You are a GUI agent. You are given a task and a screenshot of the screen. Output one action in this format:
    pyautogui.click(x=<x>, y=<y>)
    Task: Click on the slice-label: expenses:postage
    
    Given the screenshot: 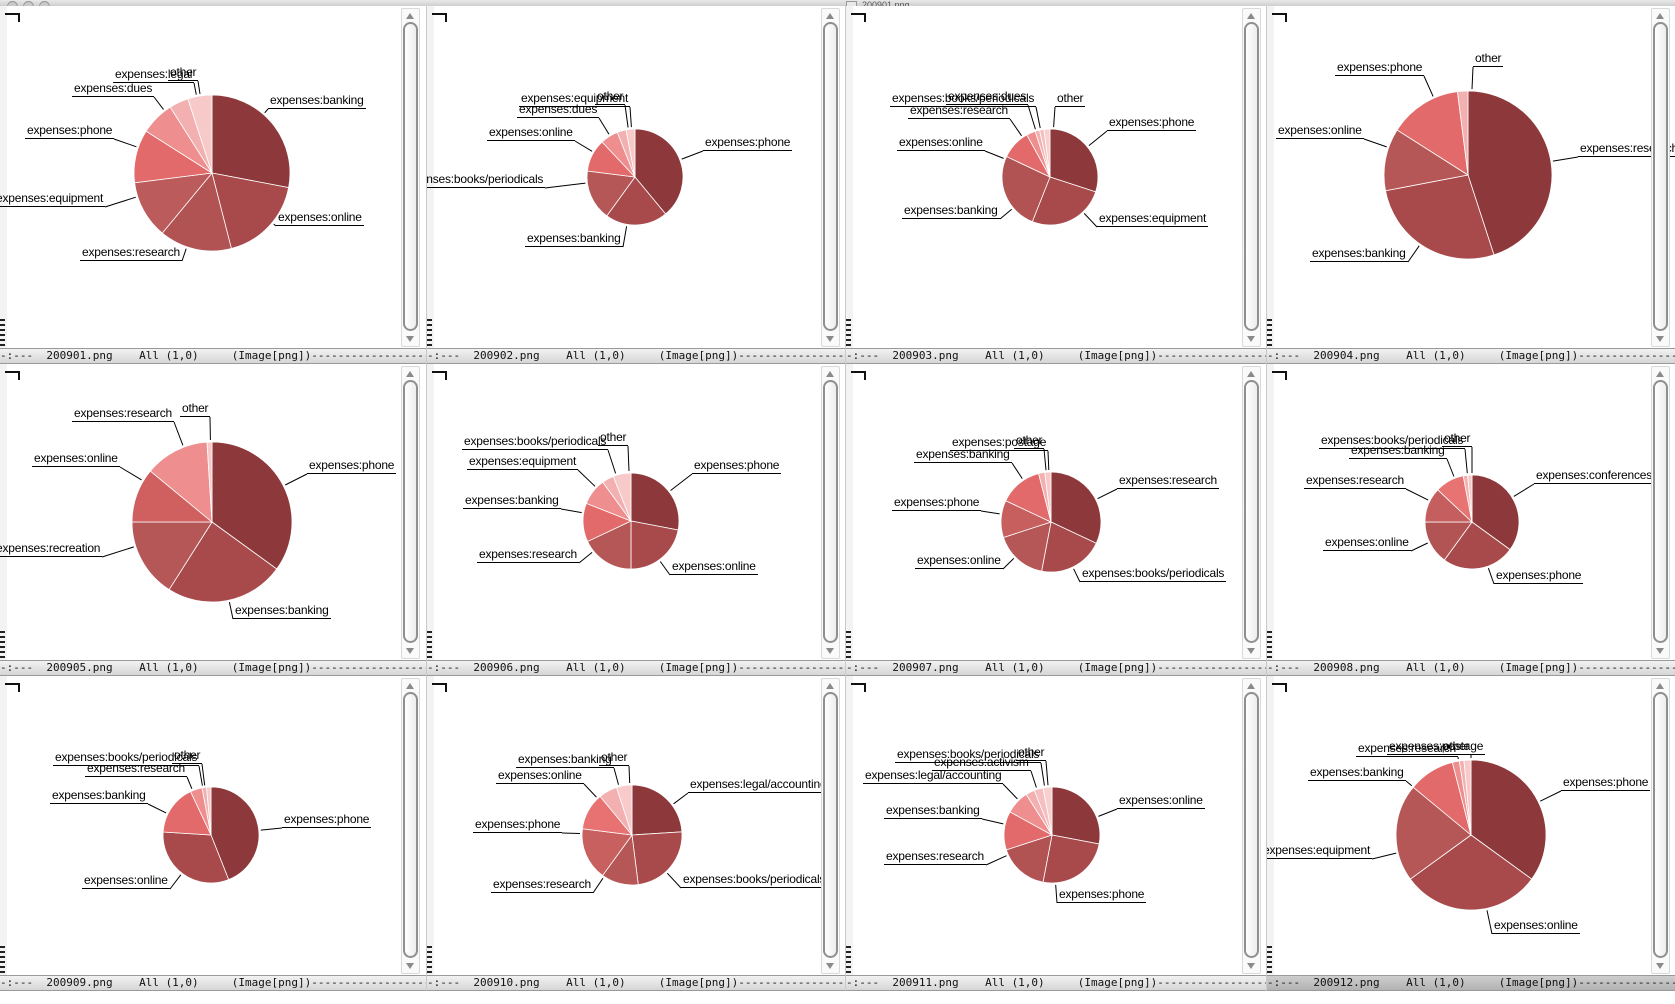 What is the action you would take?
    pyautogui.click(x=999, y=443)
    